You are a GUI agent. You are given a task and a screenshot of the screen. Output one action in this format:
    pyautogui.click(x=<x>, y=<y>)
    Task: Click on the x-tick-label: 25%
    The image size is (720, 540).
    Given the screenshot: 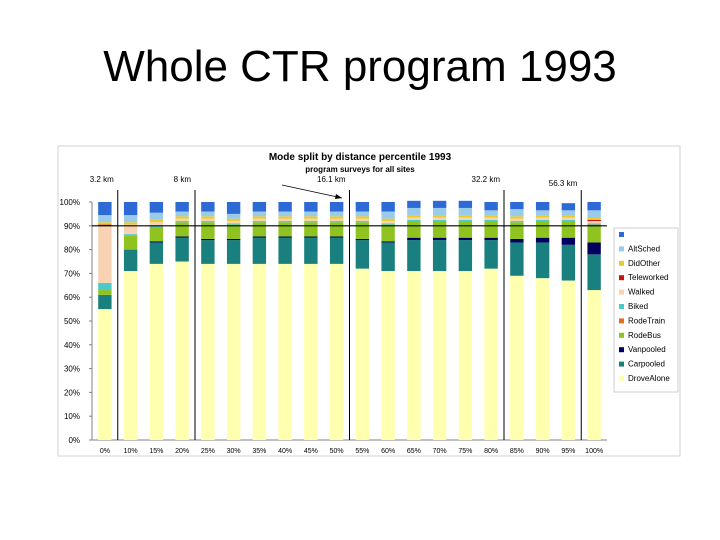 What is the action you would take?
    pyautogui.click(x=208, y=451)
    